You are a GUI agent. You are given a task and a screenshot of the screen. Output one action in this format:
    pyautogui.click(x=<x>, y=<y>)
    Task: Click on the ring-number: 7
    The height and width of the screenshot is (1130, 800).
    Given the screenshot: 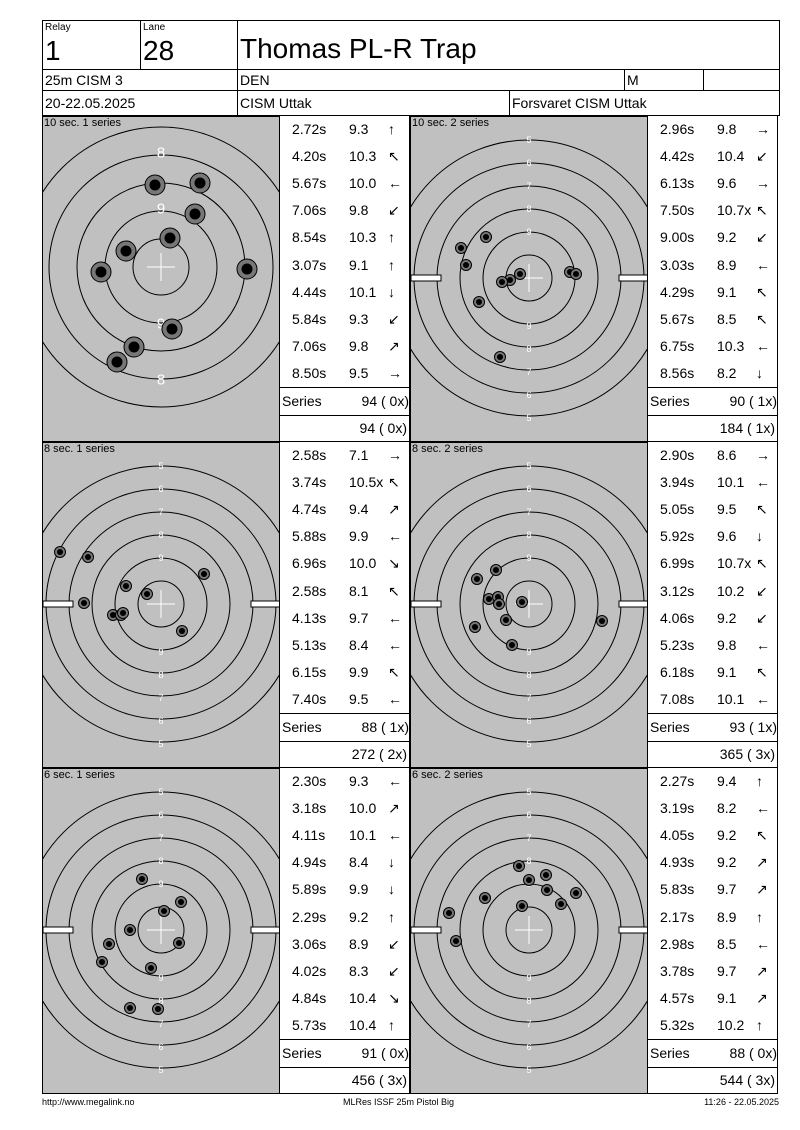 What is the action you would take?
    pyautogui.click(x=160, y=512)
    